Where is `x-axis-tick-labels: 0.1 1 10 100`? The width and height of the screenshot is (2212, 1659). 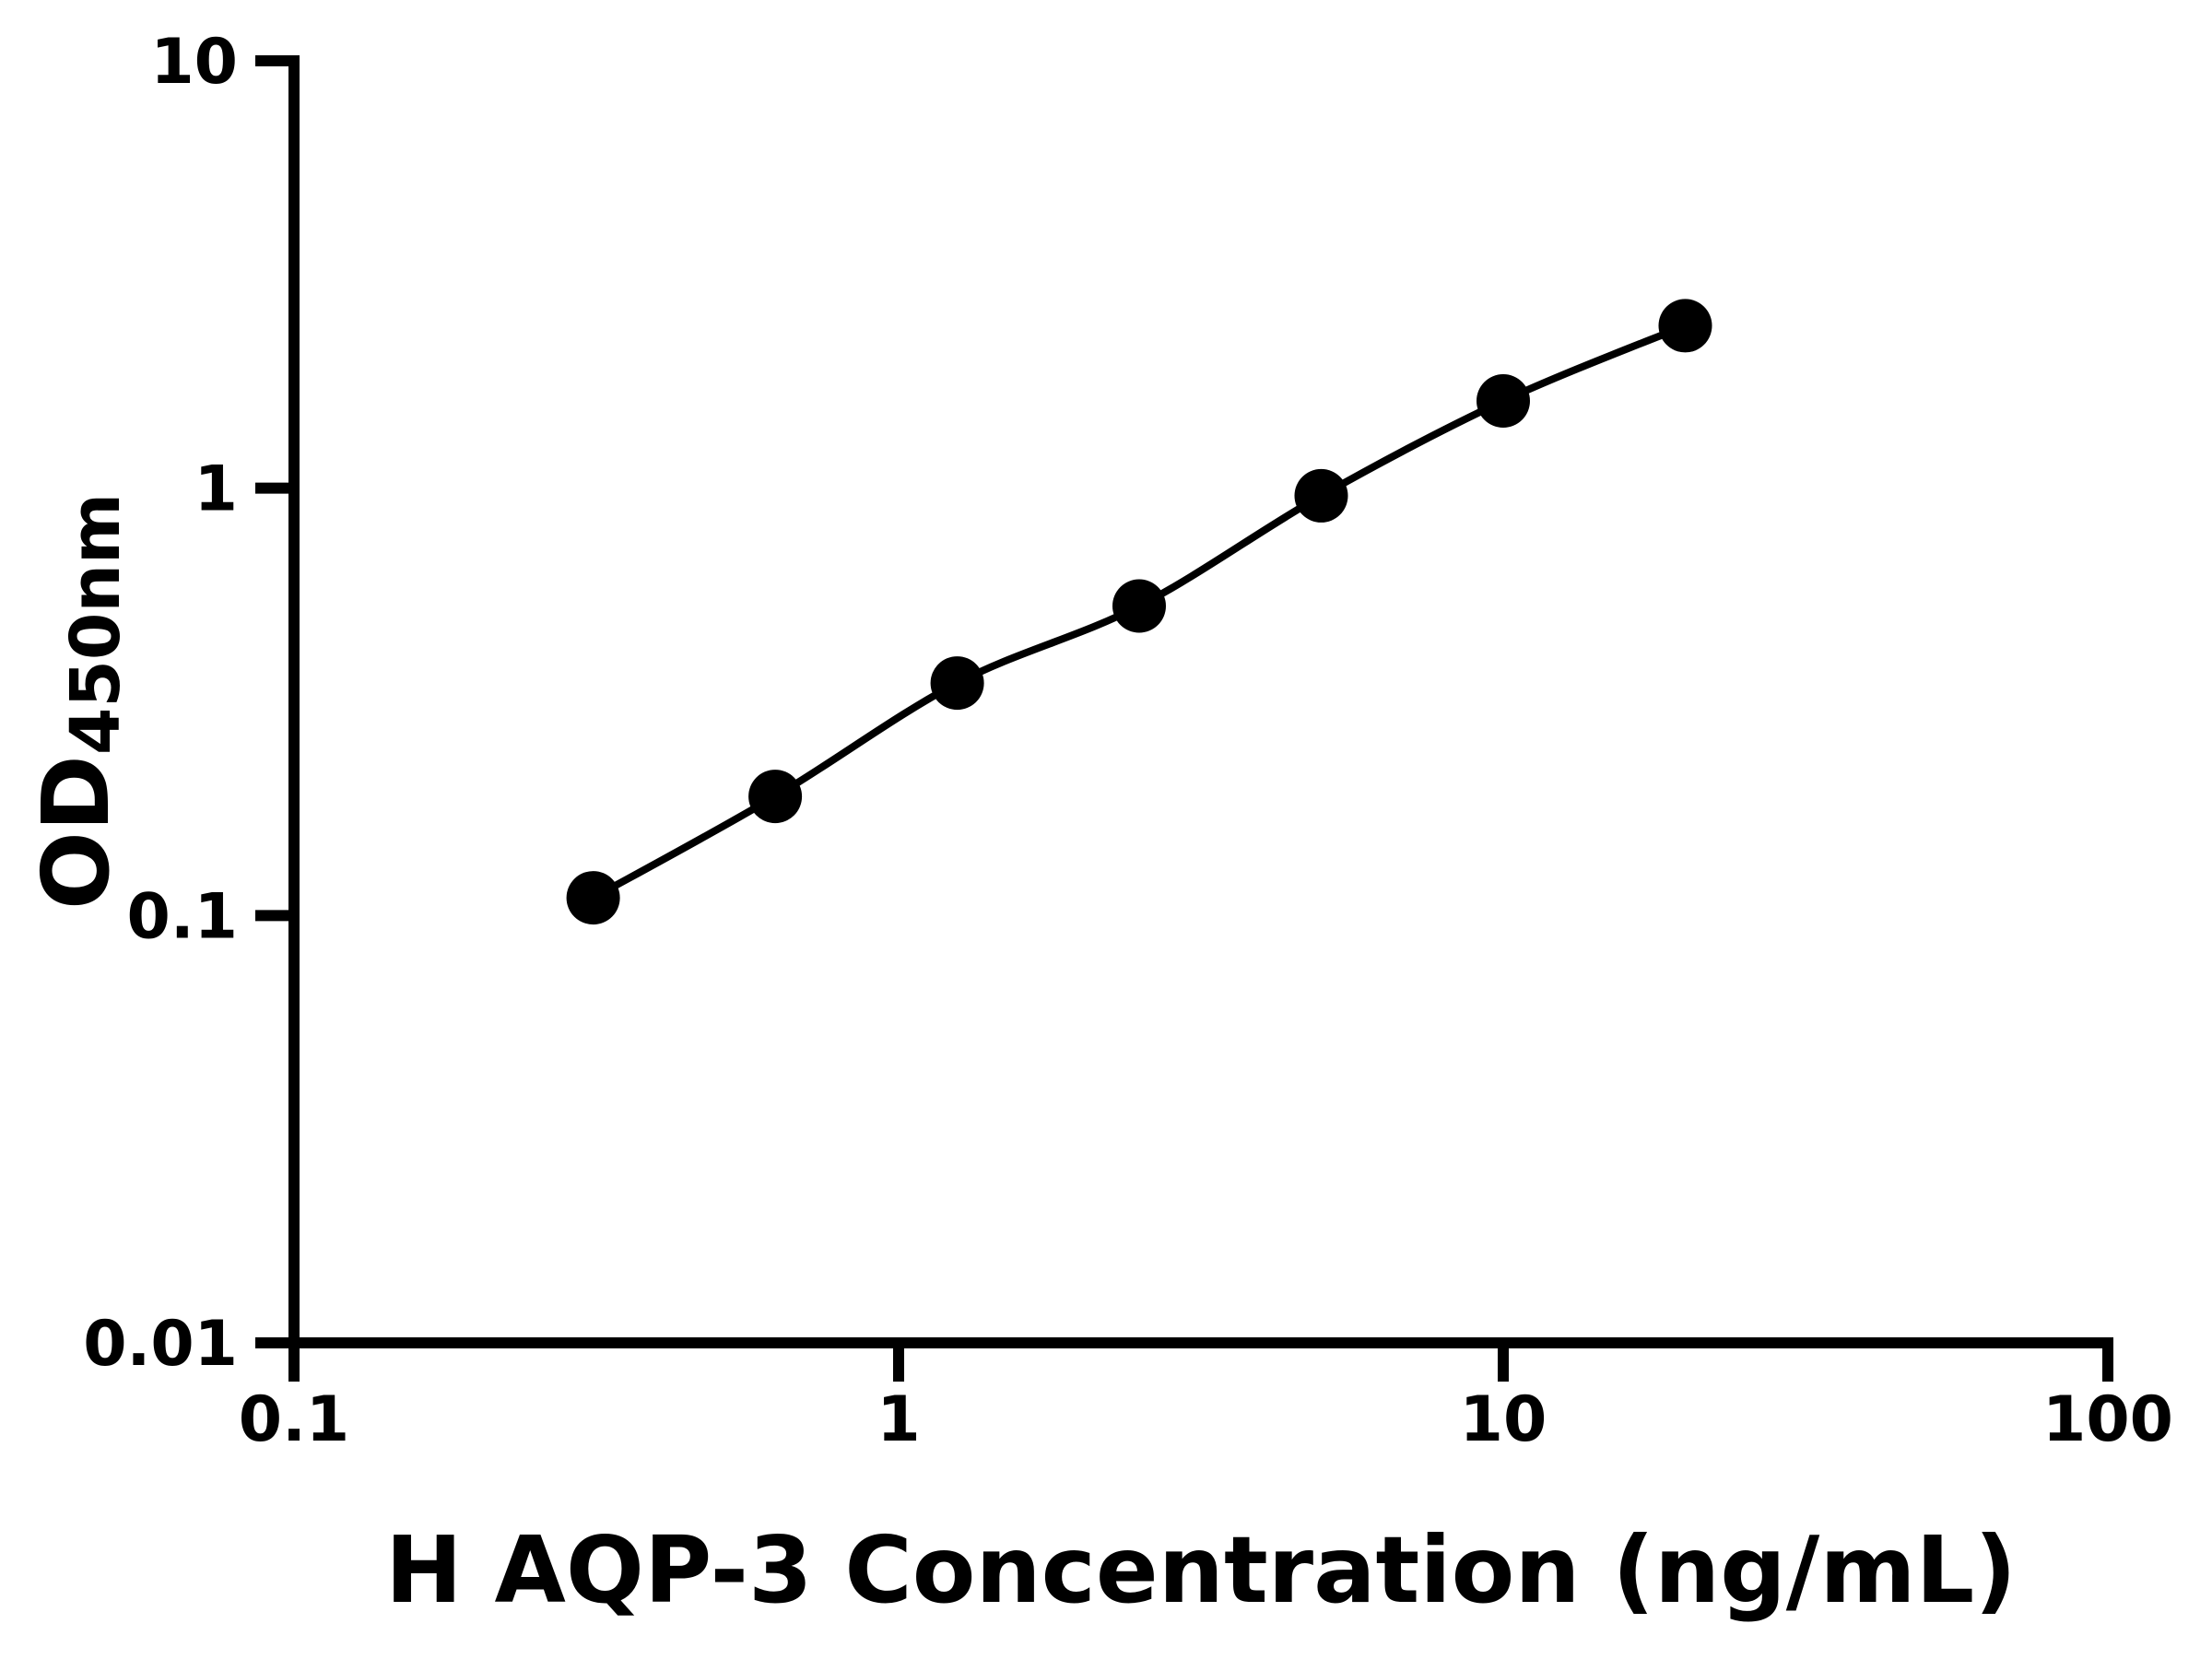
x-axis-tick-labels: 0.1 1 10 100 is located at coordinates (1206, 1419).